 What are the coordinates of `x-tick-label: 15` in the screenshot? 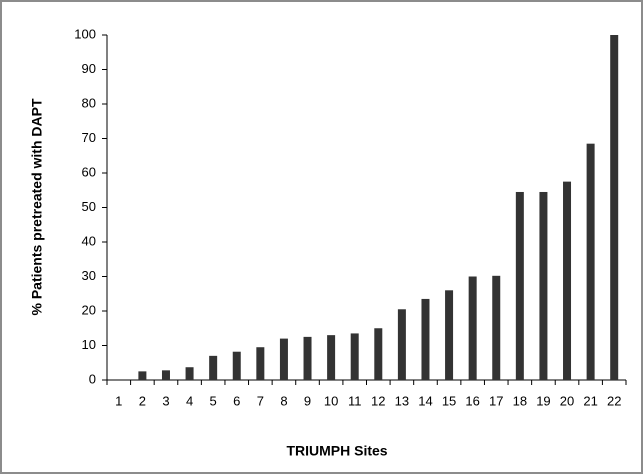 It's located at (449, 400).